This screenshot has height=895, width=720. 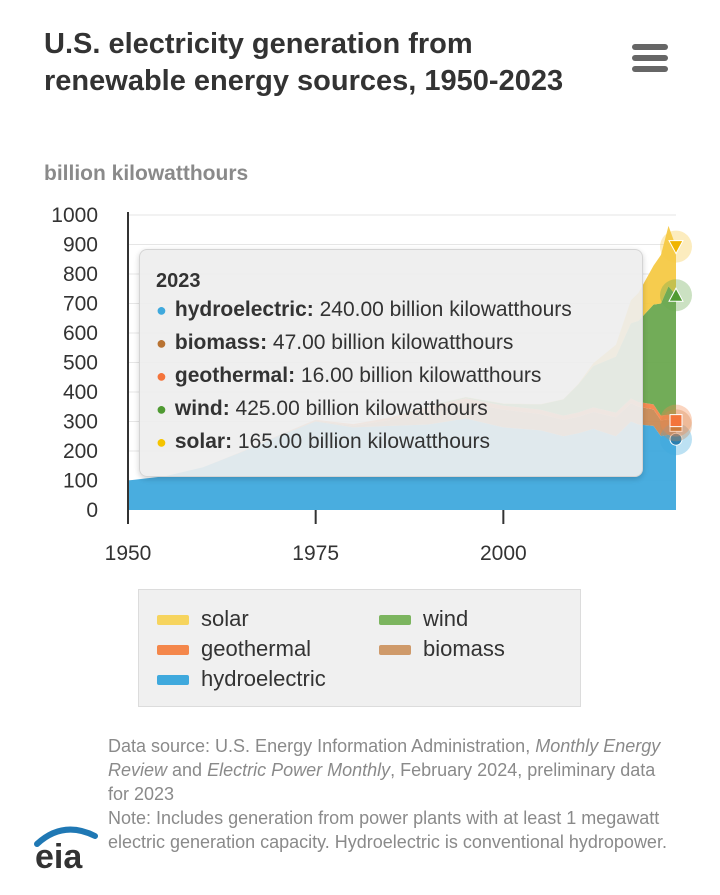 What do you see at coordinates (676, 421) in the screenshot?
I see `marker-geothermal` at bounding box center [676, 421].